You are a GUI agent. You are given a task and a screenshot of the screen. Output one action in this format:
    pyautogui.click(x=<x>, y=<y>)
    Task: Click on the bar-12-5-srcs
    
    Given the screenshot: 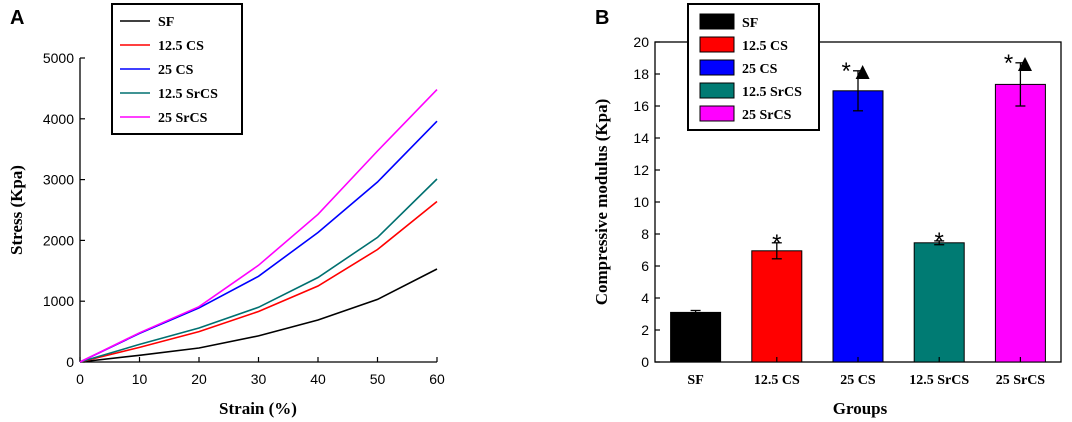 What is the action you would take?
    pyautogui.click(x=939, y=302)
    